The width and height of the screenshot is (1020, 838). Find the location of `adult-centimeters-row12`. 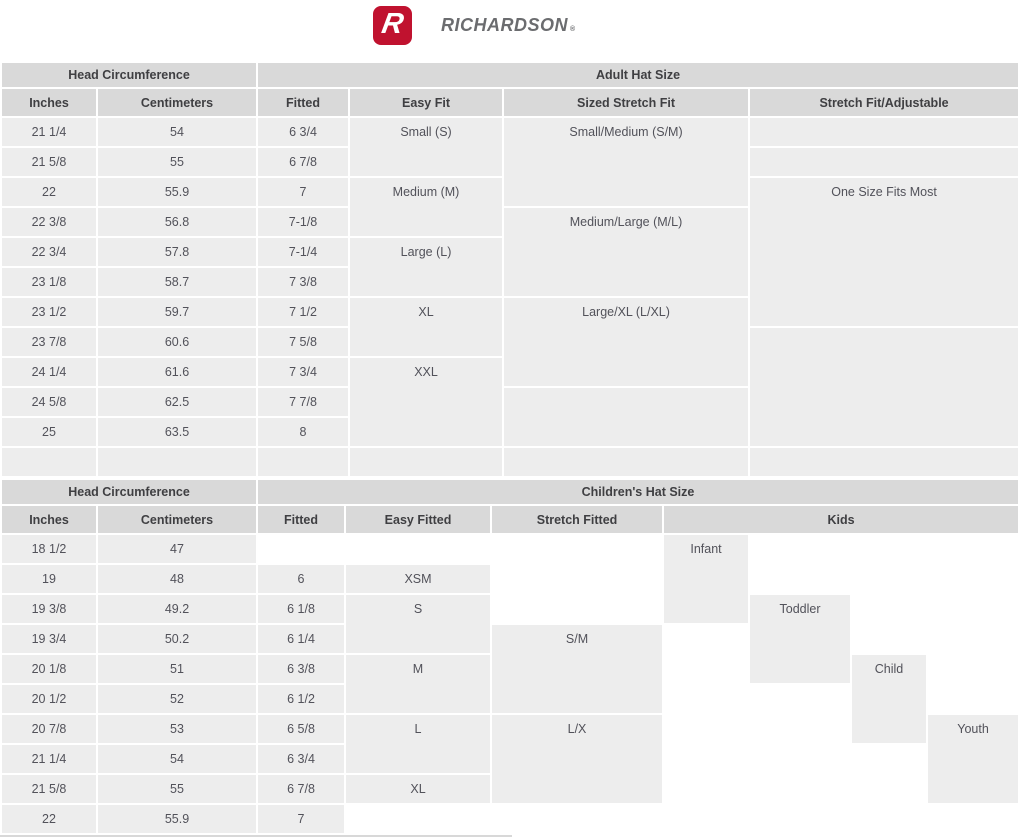

adult-centimeters-row12 is located at coordinates (177, 462).